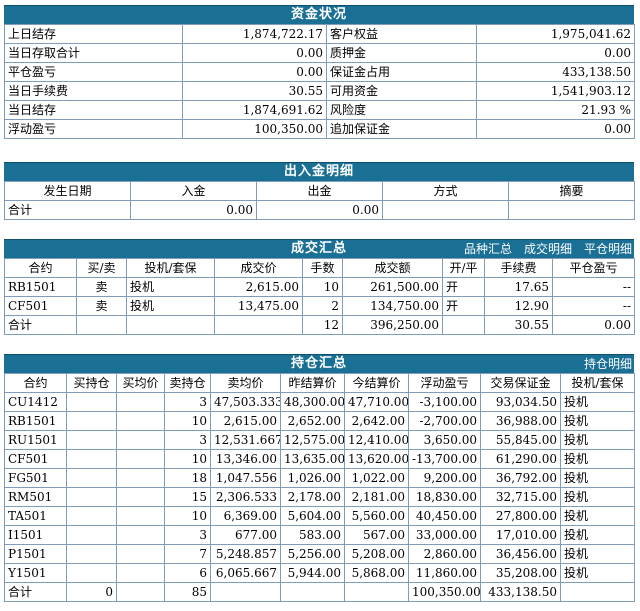 This screenshot has height=611, width=640. I want to click on trade-link-2: 平仓明细, so click(607, 249).